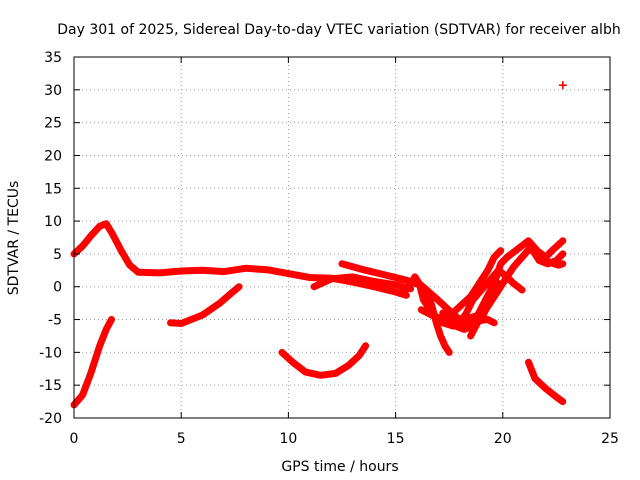  Describe the element at coordinates (57, 255) in the screenshot. I see `y-tick-label: 5` at that location.